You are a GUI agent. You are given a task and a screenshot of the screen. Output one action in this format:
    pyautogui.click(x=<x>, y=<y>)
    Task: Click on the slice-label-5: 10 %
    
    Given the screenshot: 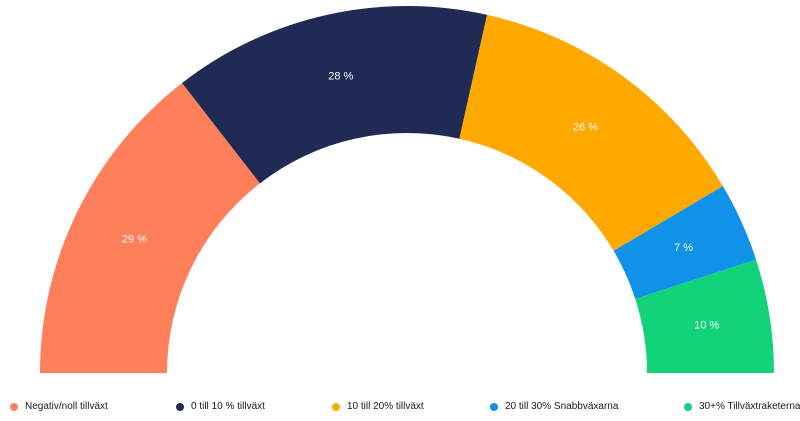 What is the action you would take?
    pyautogui.click(x=706, y=325)
    